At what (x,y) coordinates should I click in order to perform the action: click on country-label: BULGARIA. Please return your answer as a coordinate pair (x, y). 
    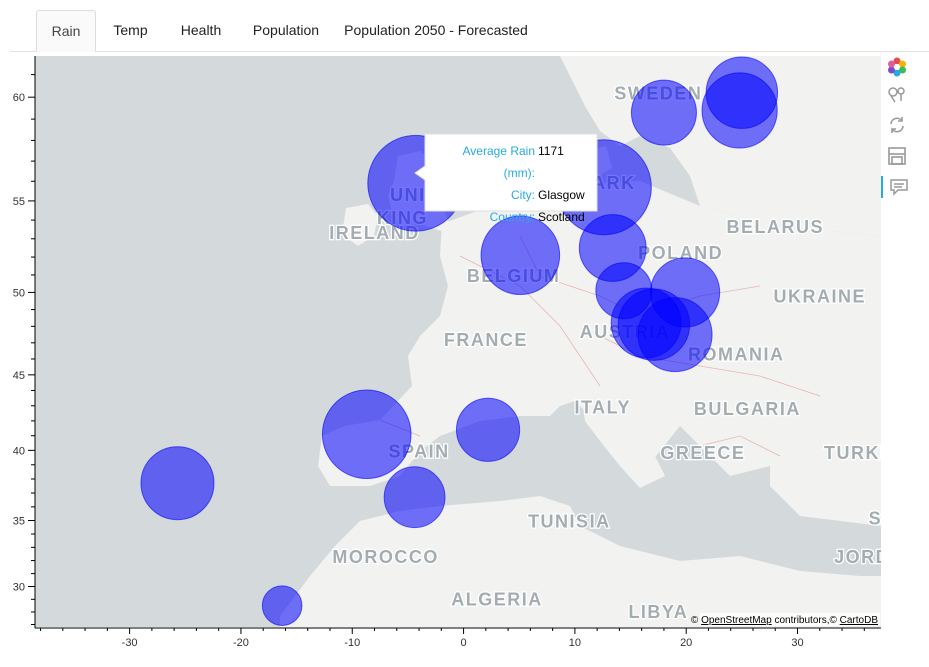
    Looking at the image, I should click on (747, 409).